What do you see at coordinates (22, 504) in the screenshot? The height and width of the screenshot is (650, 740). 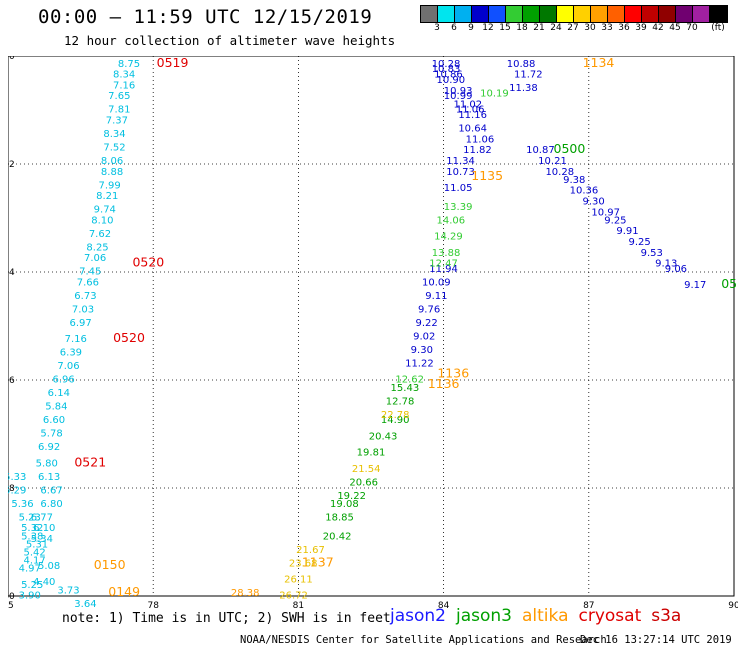 I see `data-point-label: 5.36` at bounding box center [22, 504].